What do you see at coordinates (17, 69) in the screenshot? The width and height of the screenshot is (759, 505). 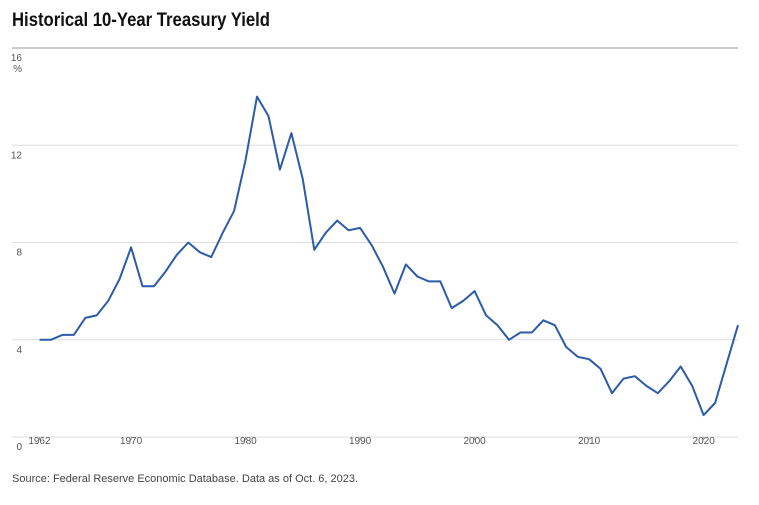 I see `y-unit-label: %` at bounding box center [17, 69].